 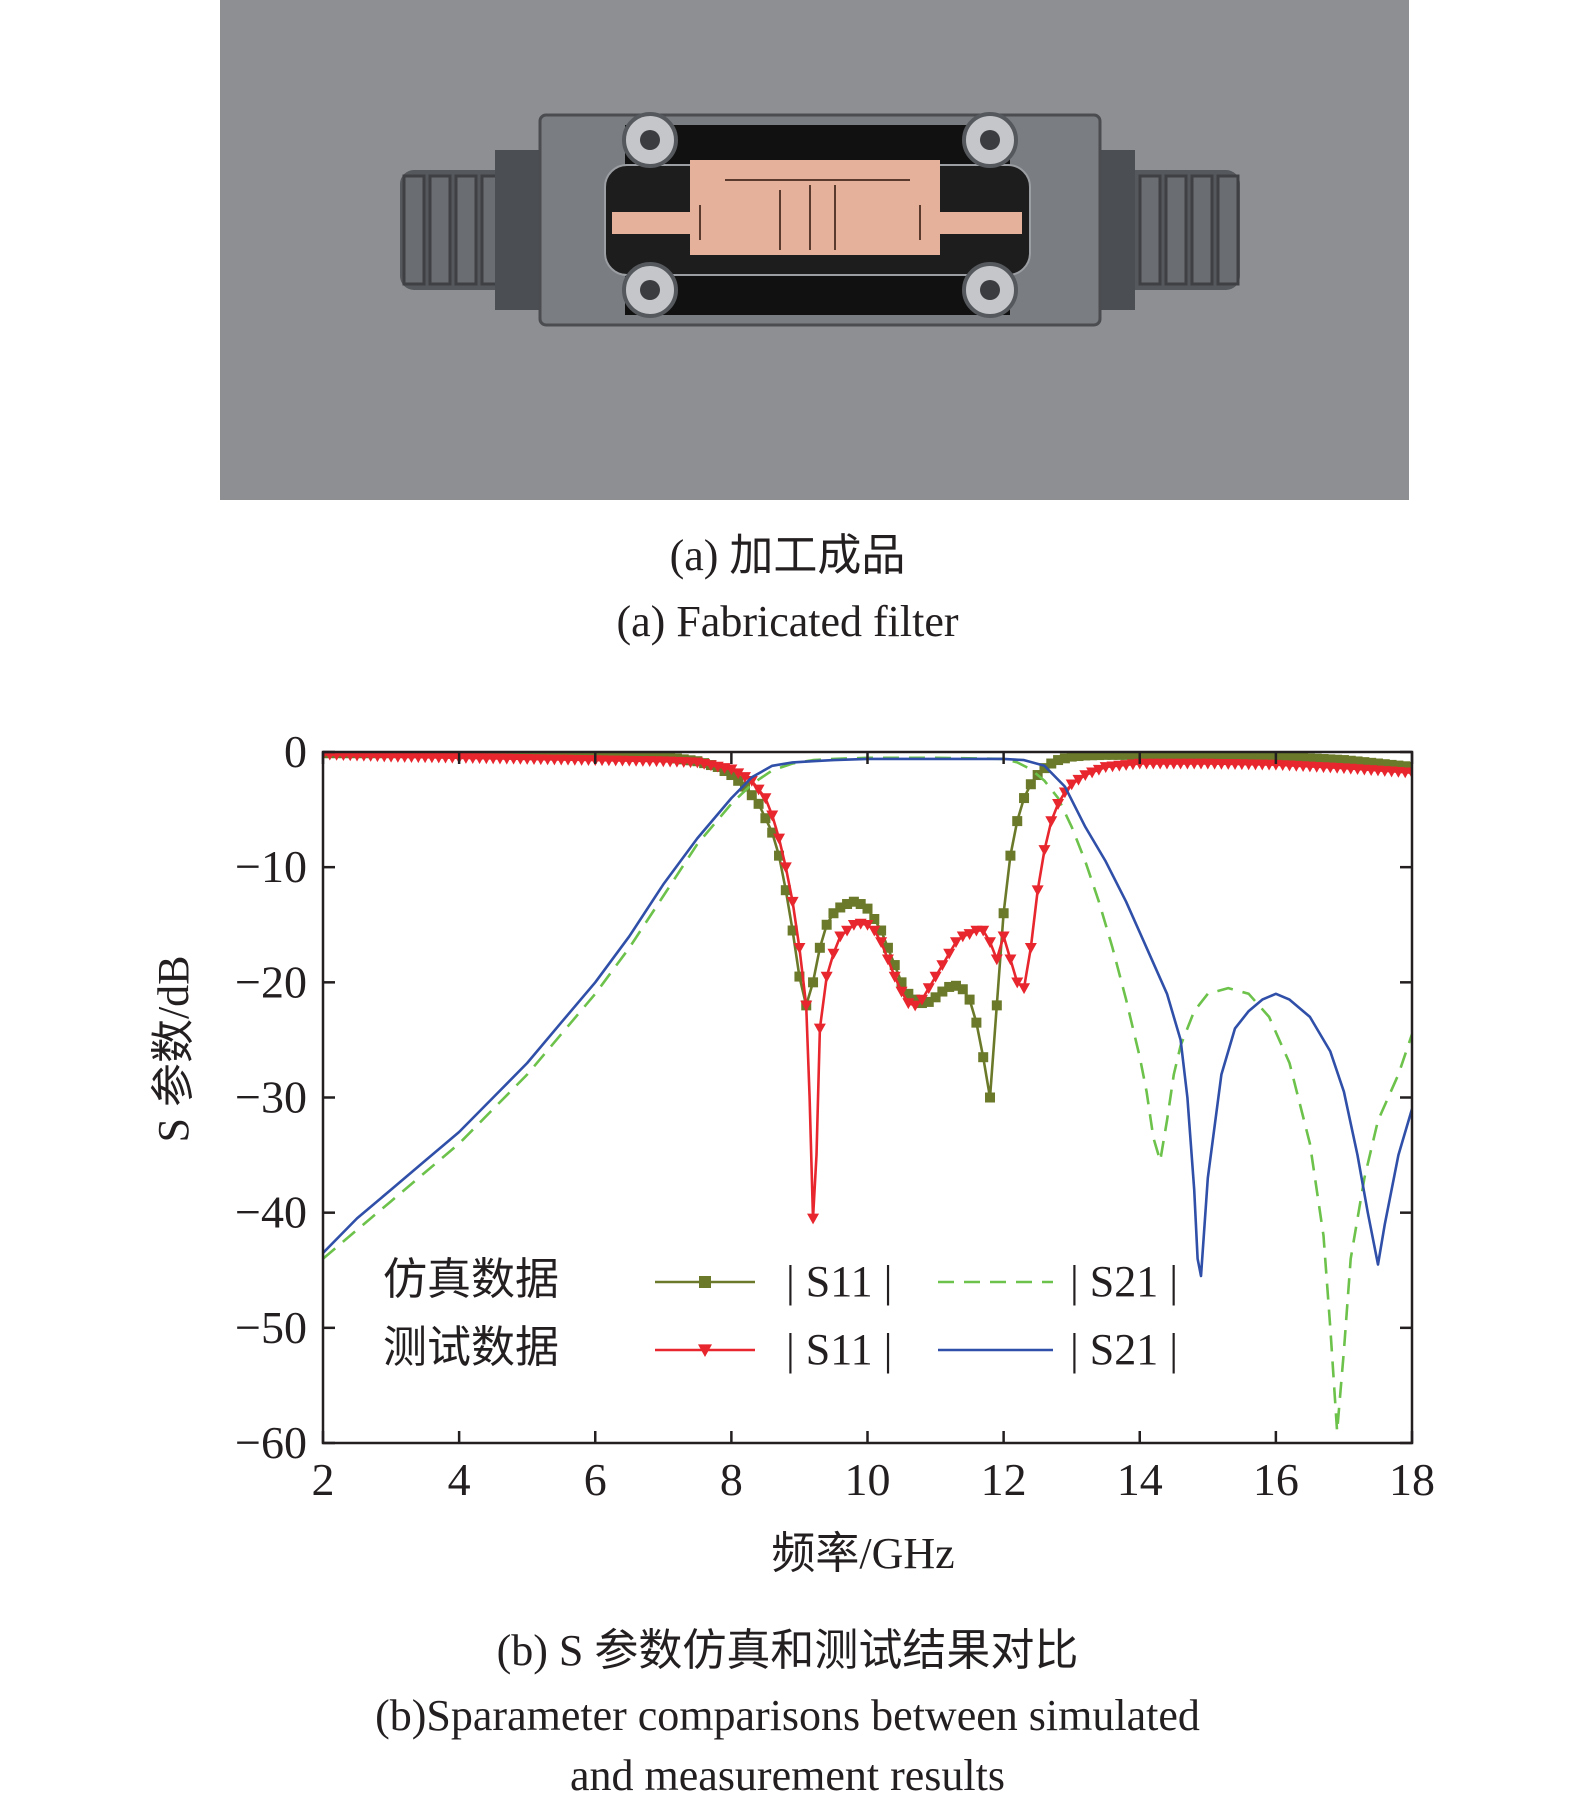 I want to click on y-tick-label-6: −60, so click(x=271, y=1442).